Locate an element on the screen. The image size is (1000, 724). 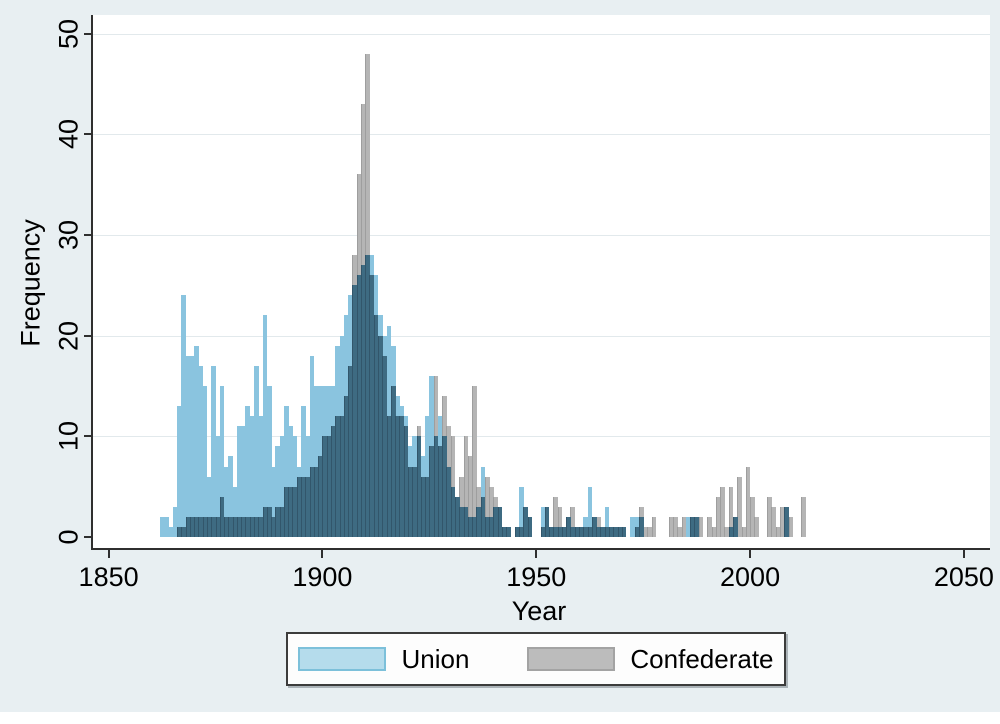
y-tick-label-20: 20 is located at coordinates (68, 335).